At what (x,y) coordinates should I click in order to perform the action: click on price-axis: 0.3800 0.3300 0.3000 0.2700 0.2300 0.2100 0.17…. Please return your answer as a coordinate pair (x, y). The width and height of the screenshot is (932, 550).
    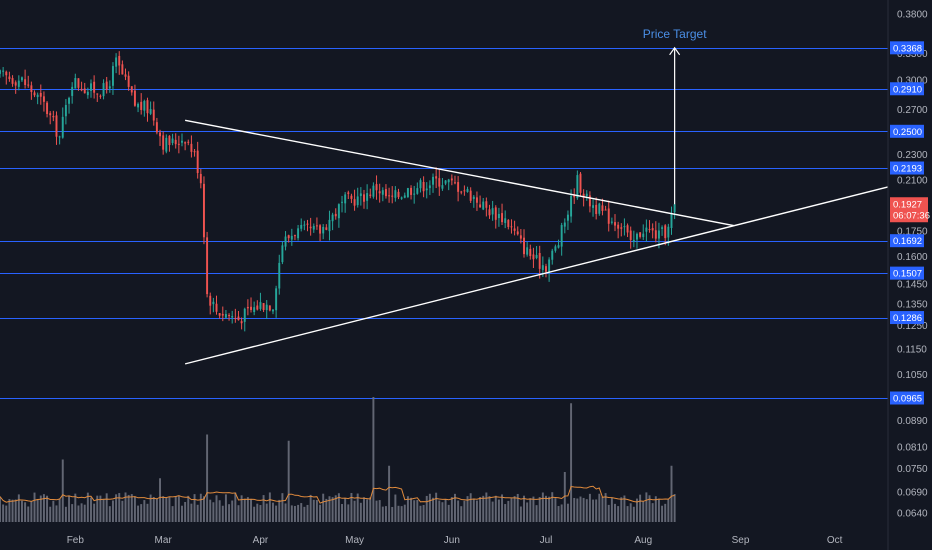
    Looking at the image, I should click on (912, 265).